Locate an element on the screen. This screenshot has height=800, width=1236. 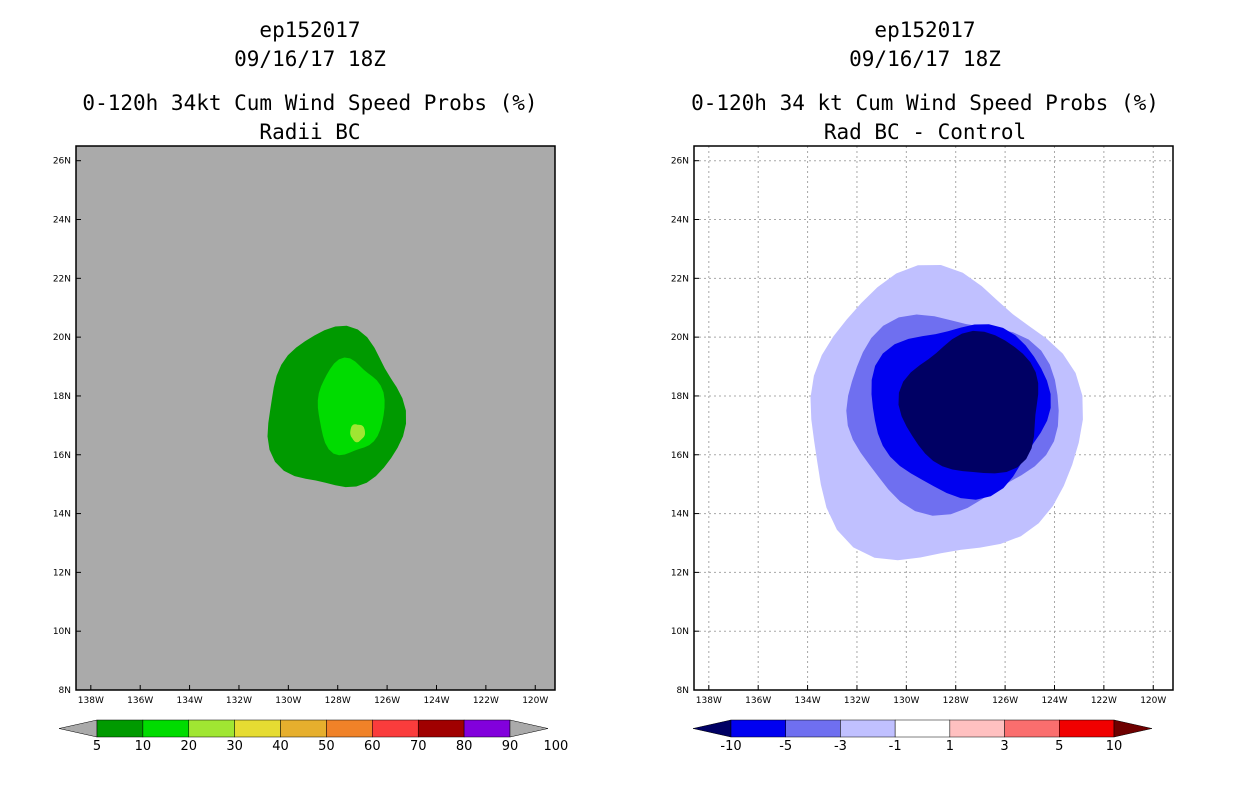
right-colorbar-high-arrow is located at coordinates (1133, 728).